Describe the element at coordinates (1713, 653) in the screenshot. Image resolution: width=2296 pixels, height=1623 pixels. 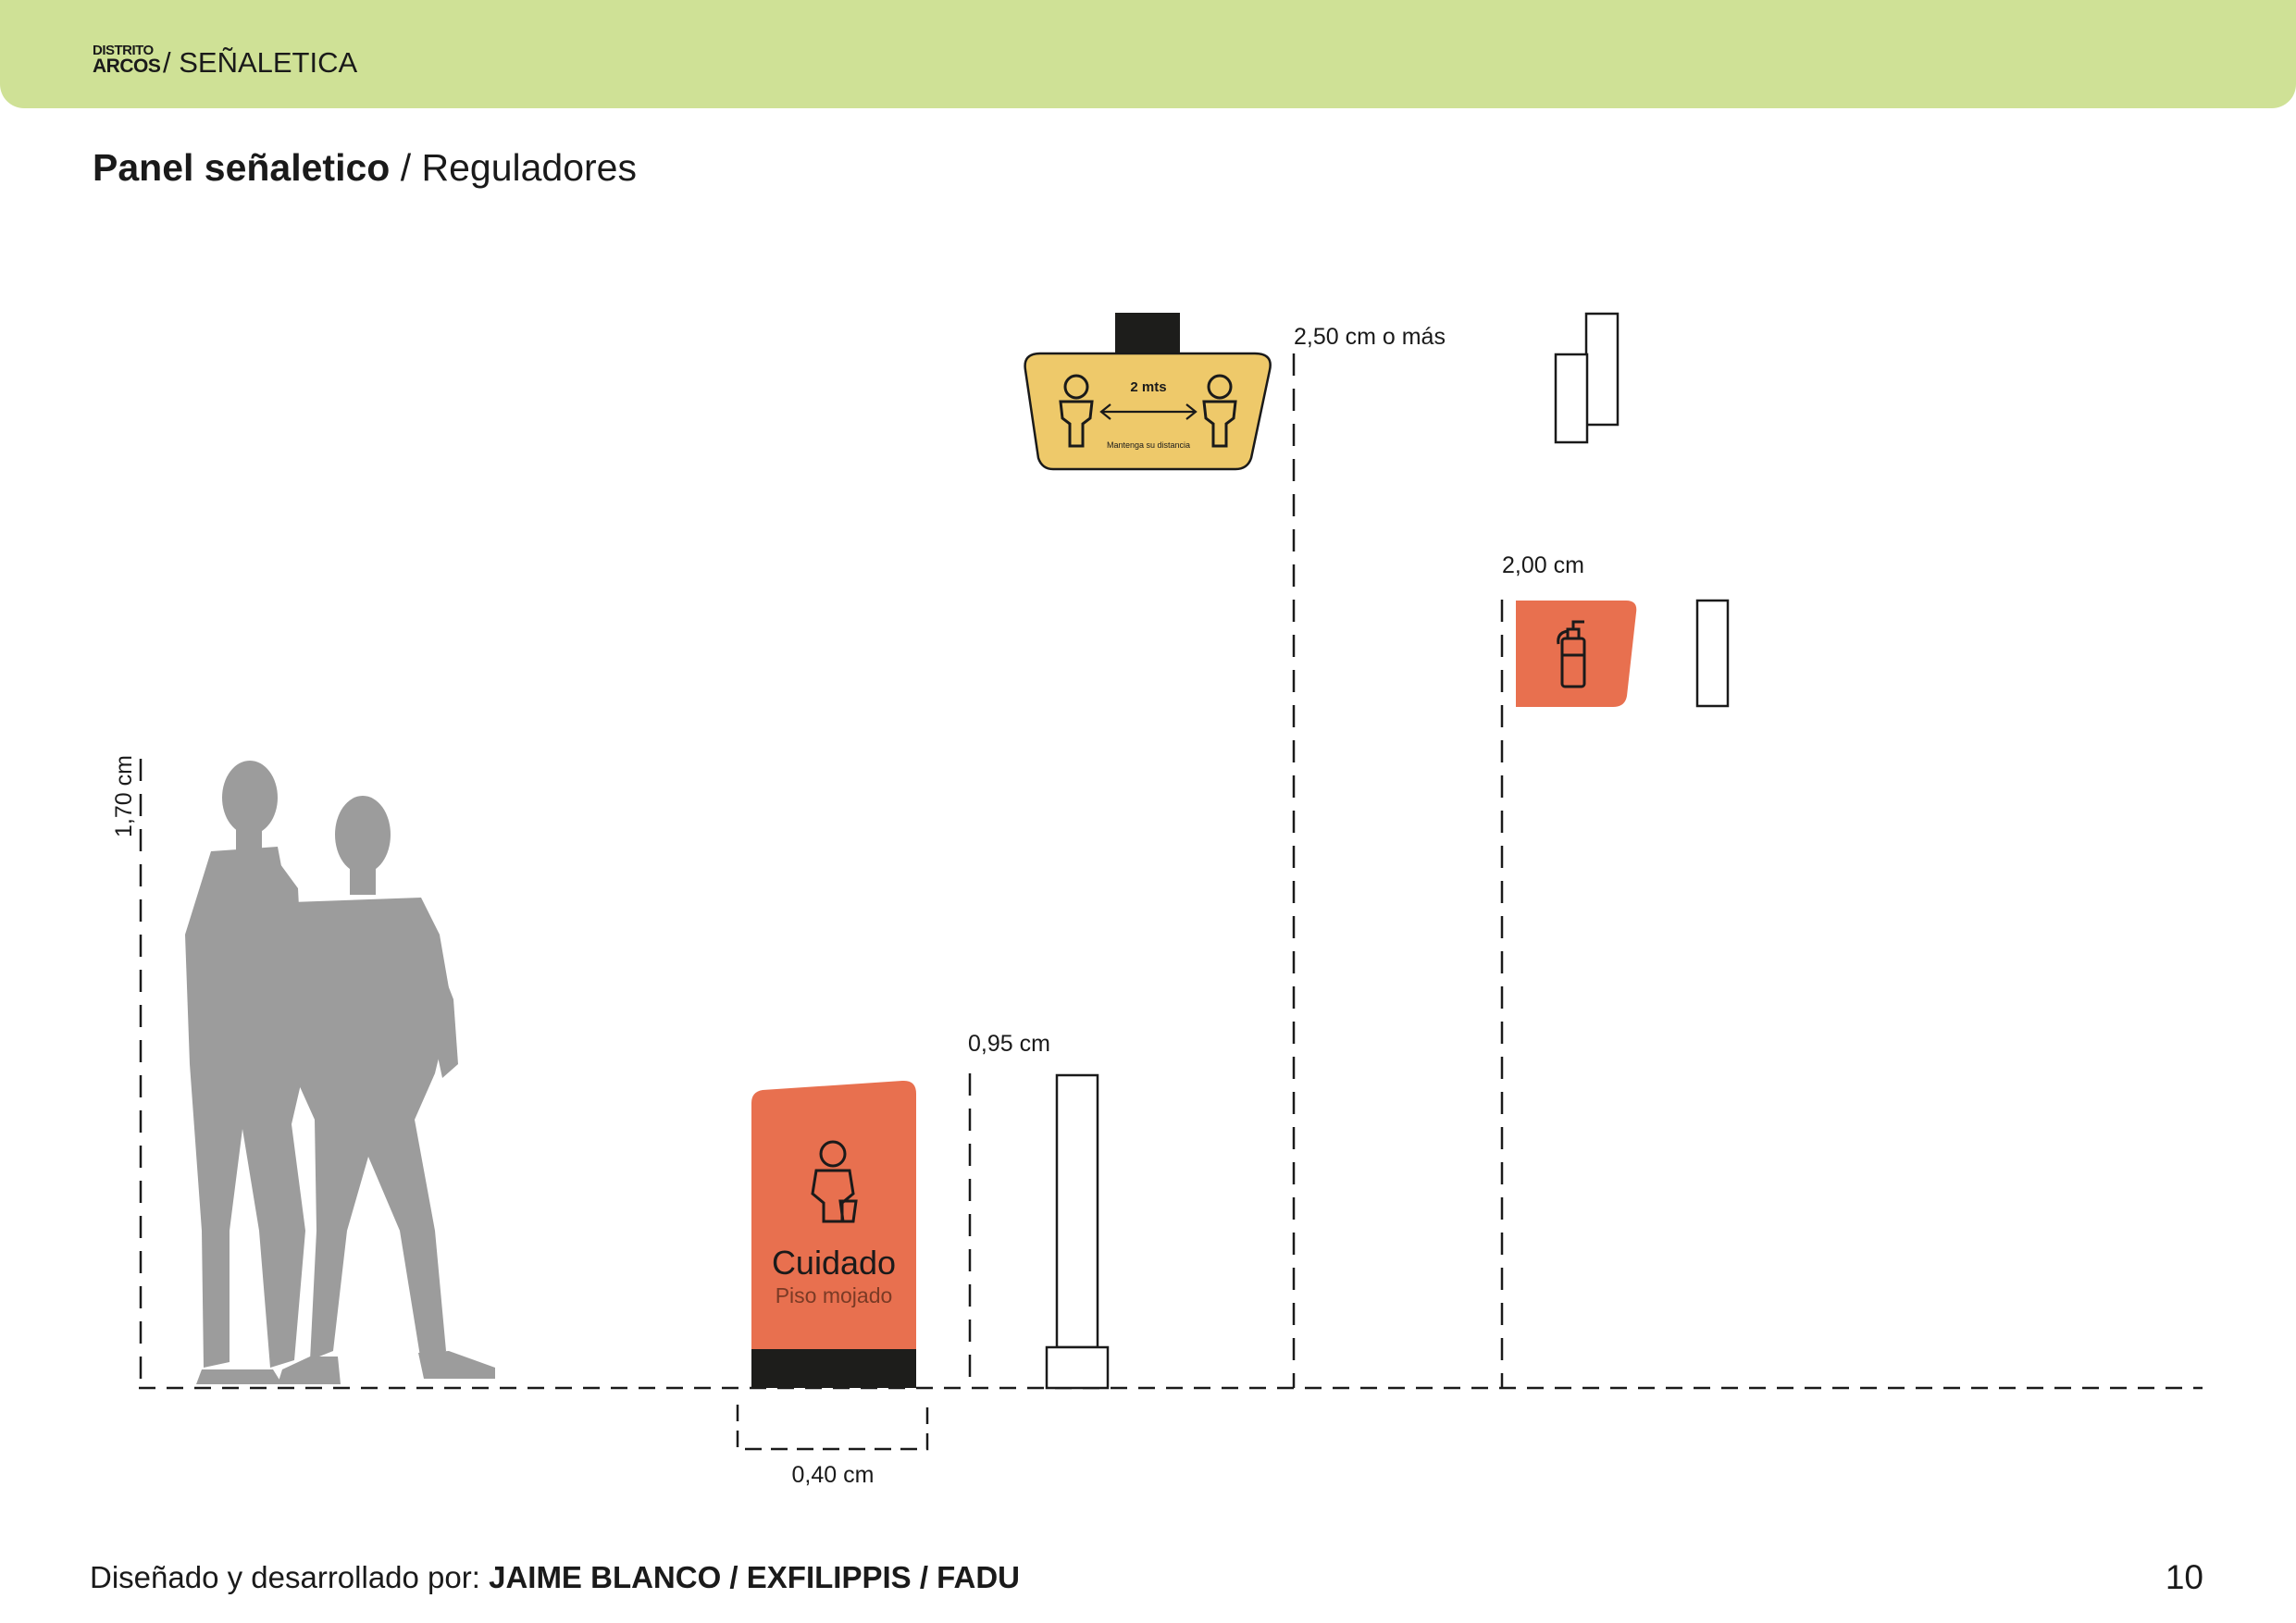
I see `wall-sign-side` at that location.